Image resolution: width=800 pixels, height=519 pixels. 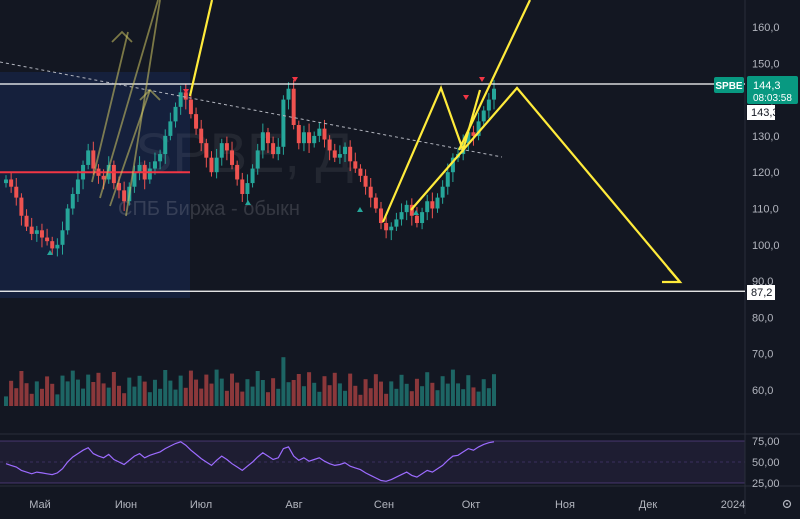 I want to click on yellow-up-line, so click(x=494, y=75).